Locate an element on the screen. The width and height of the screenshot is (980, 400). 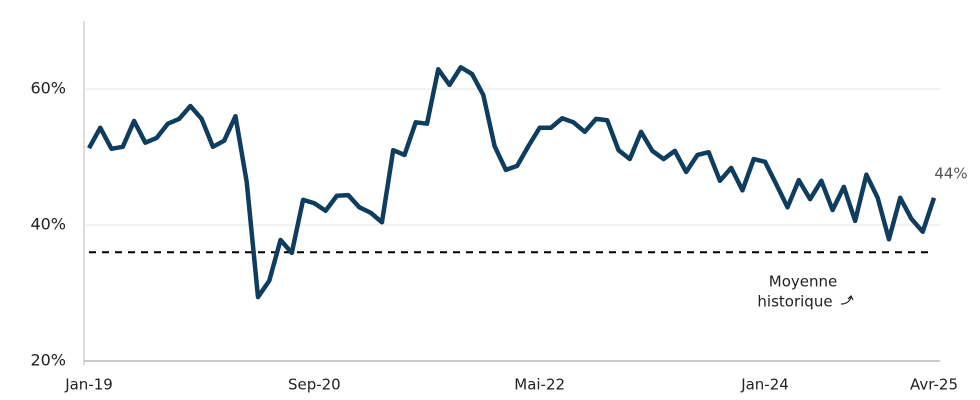
reference-label: historique is located at coordinates (794, 302).